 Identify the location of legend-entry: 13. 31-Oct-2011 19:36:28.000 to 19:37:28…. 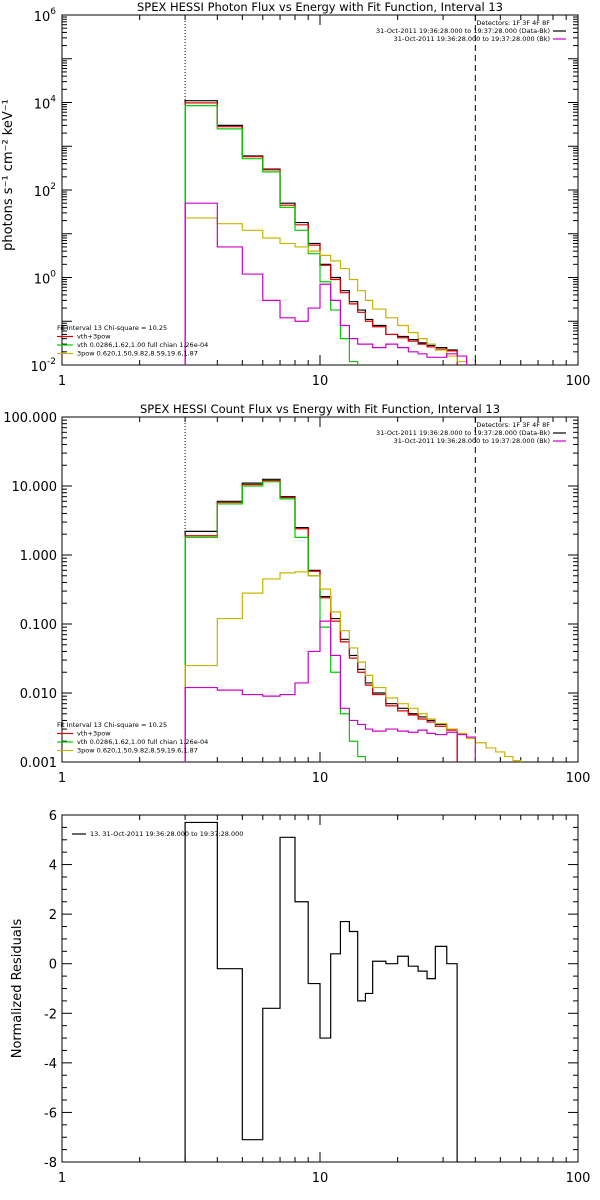
(166, 834).